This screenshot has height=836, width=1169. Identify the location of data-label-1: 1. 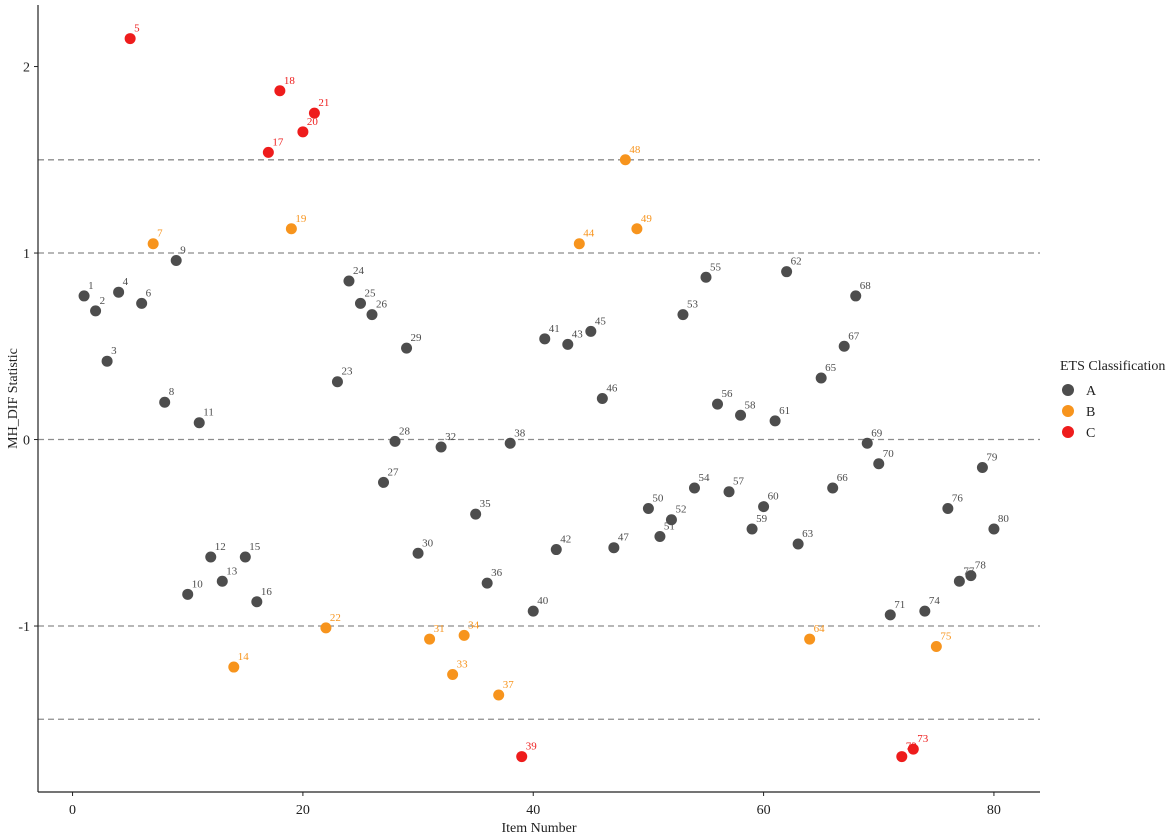
(91, 286).